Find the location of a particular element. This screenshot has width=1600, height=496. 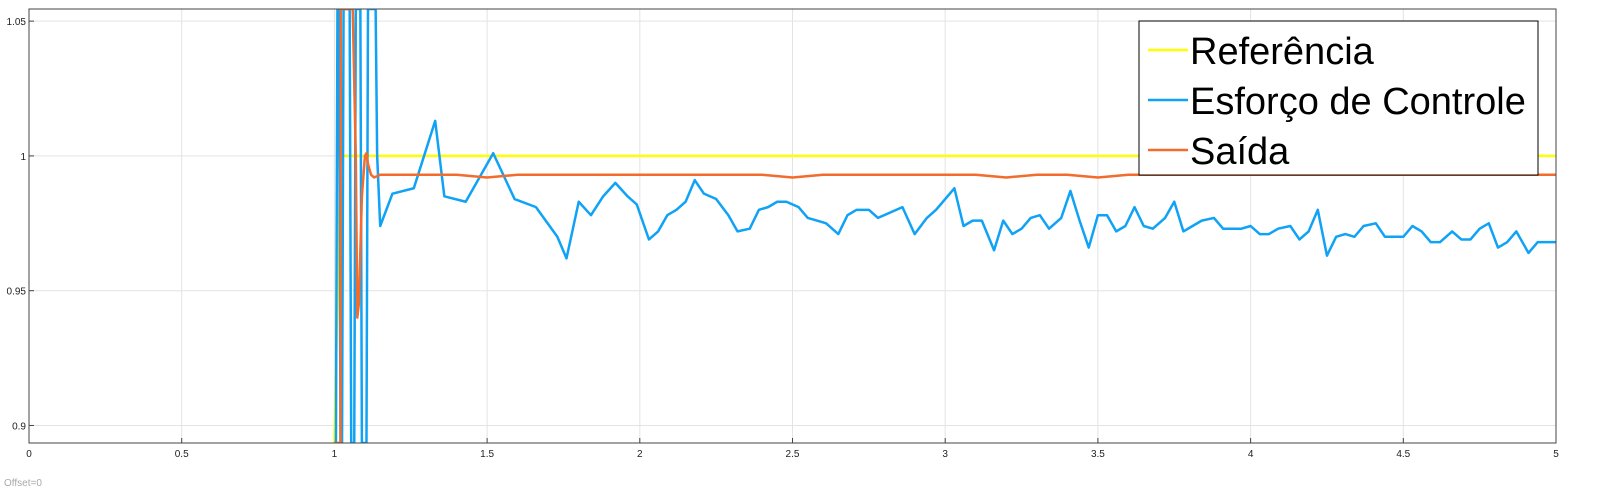

y-tick-label: 0.95 is located at coordinates (17, 292).